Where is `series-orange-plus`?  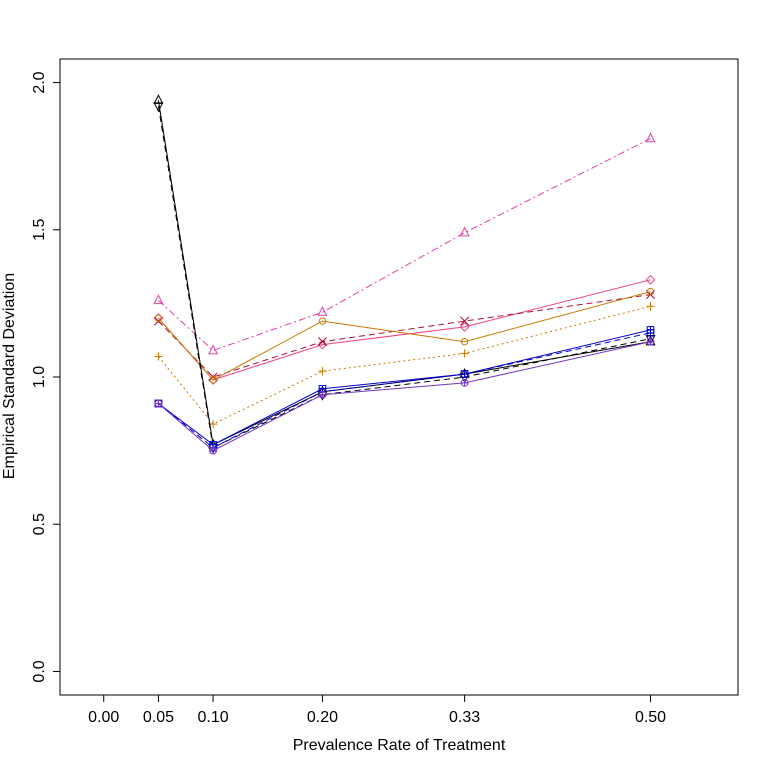
series-orange-plus is located at coordinates (404, 365).